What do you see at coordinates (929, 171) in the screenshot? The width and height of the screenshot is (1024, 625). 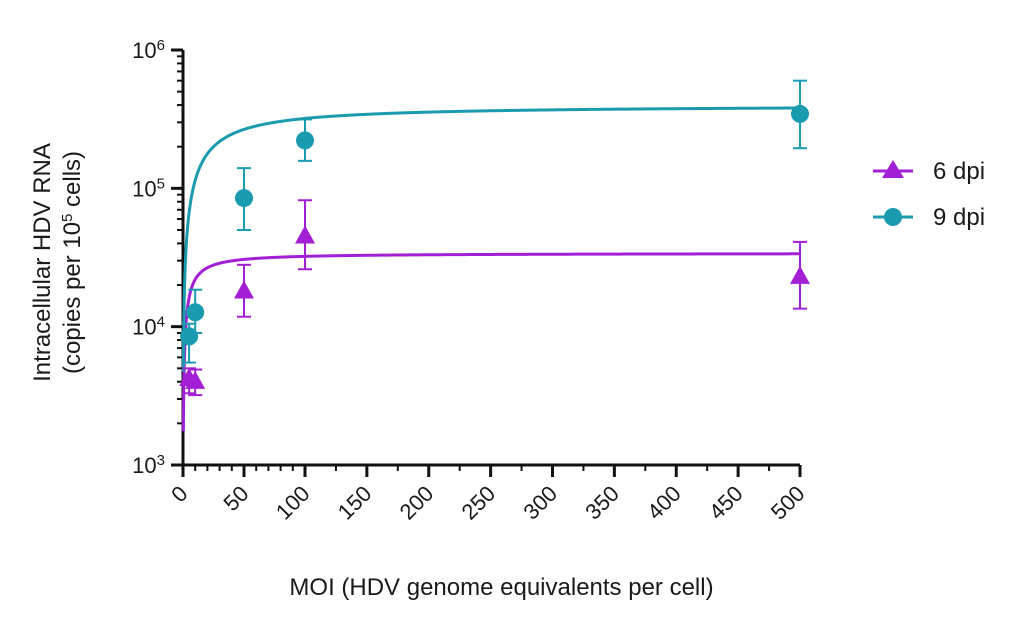 I see `legend-item-6dpi: 6 dpi` at bounding box center [929, 171].